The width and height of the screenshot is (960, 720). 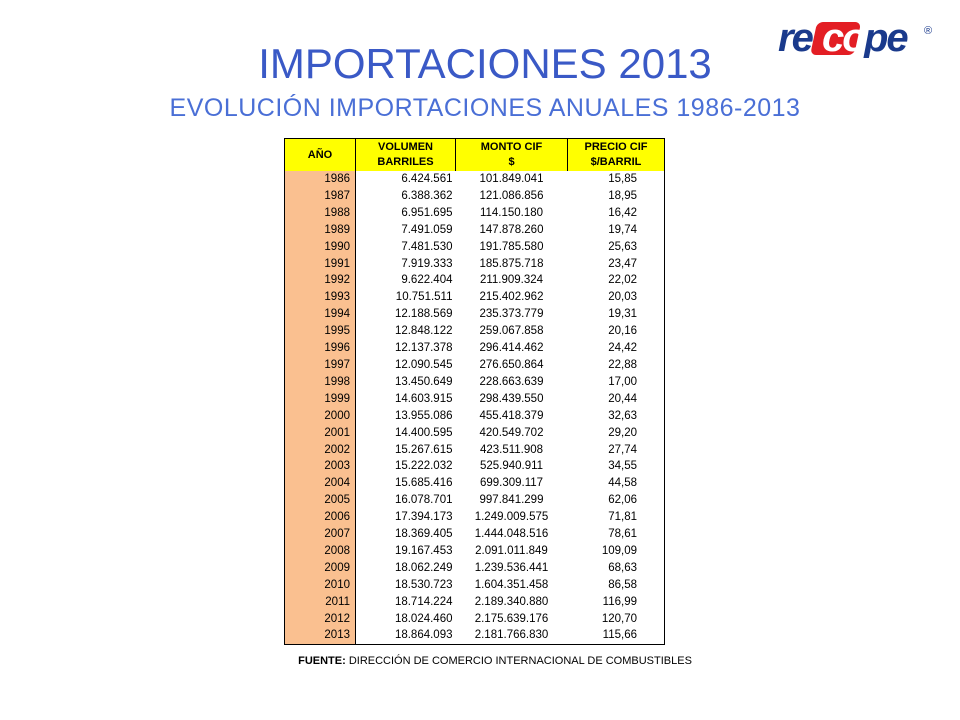 I want to click on recope-logo: re co pe ®, so click(x=855, y=38).